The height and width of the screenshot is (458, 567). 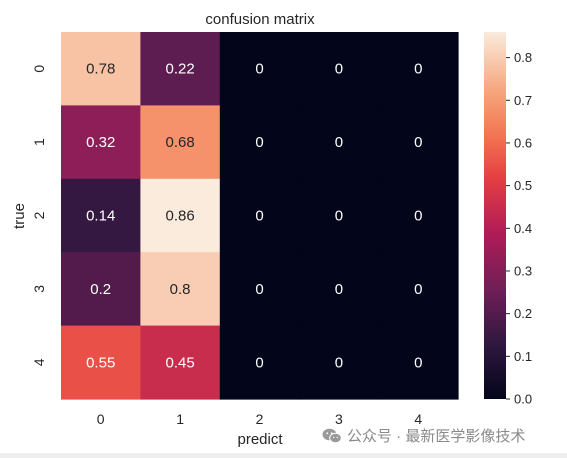 I want to click on cell-value-label: 0.55, so click(x=100, y=362).